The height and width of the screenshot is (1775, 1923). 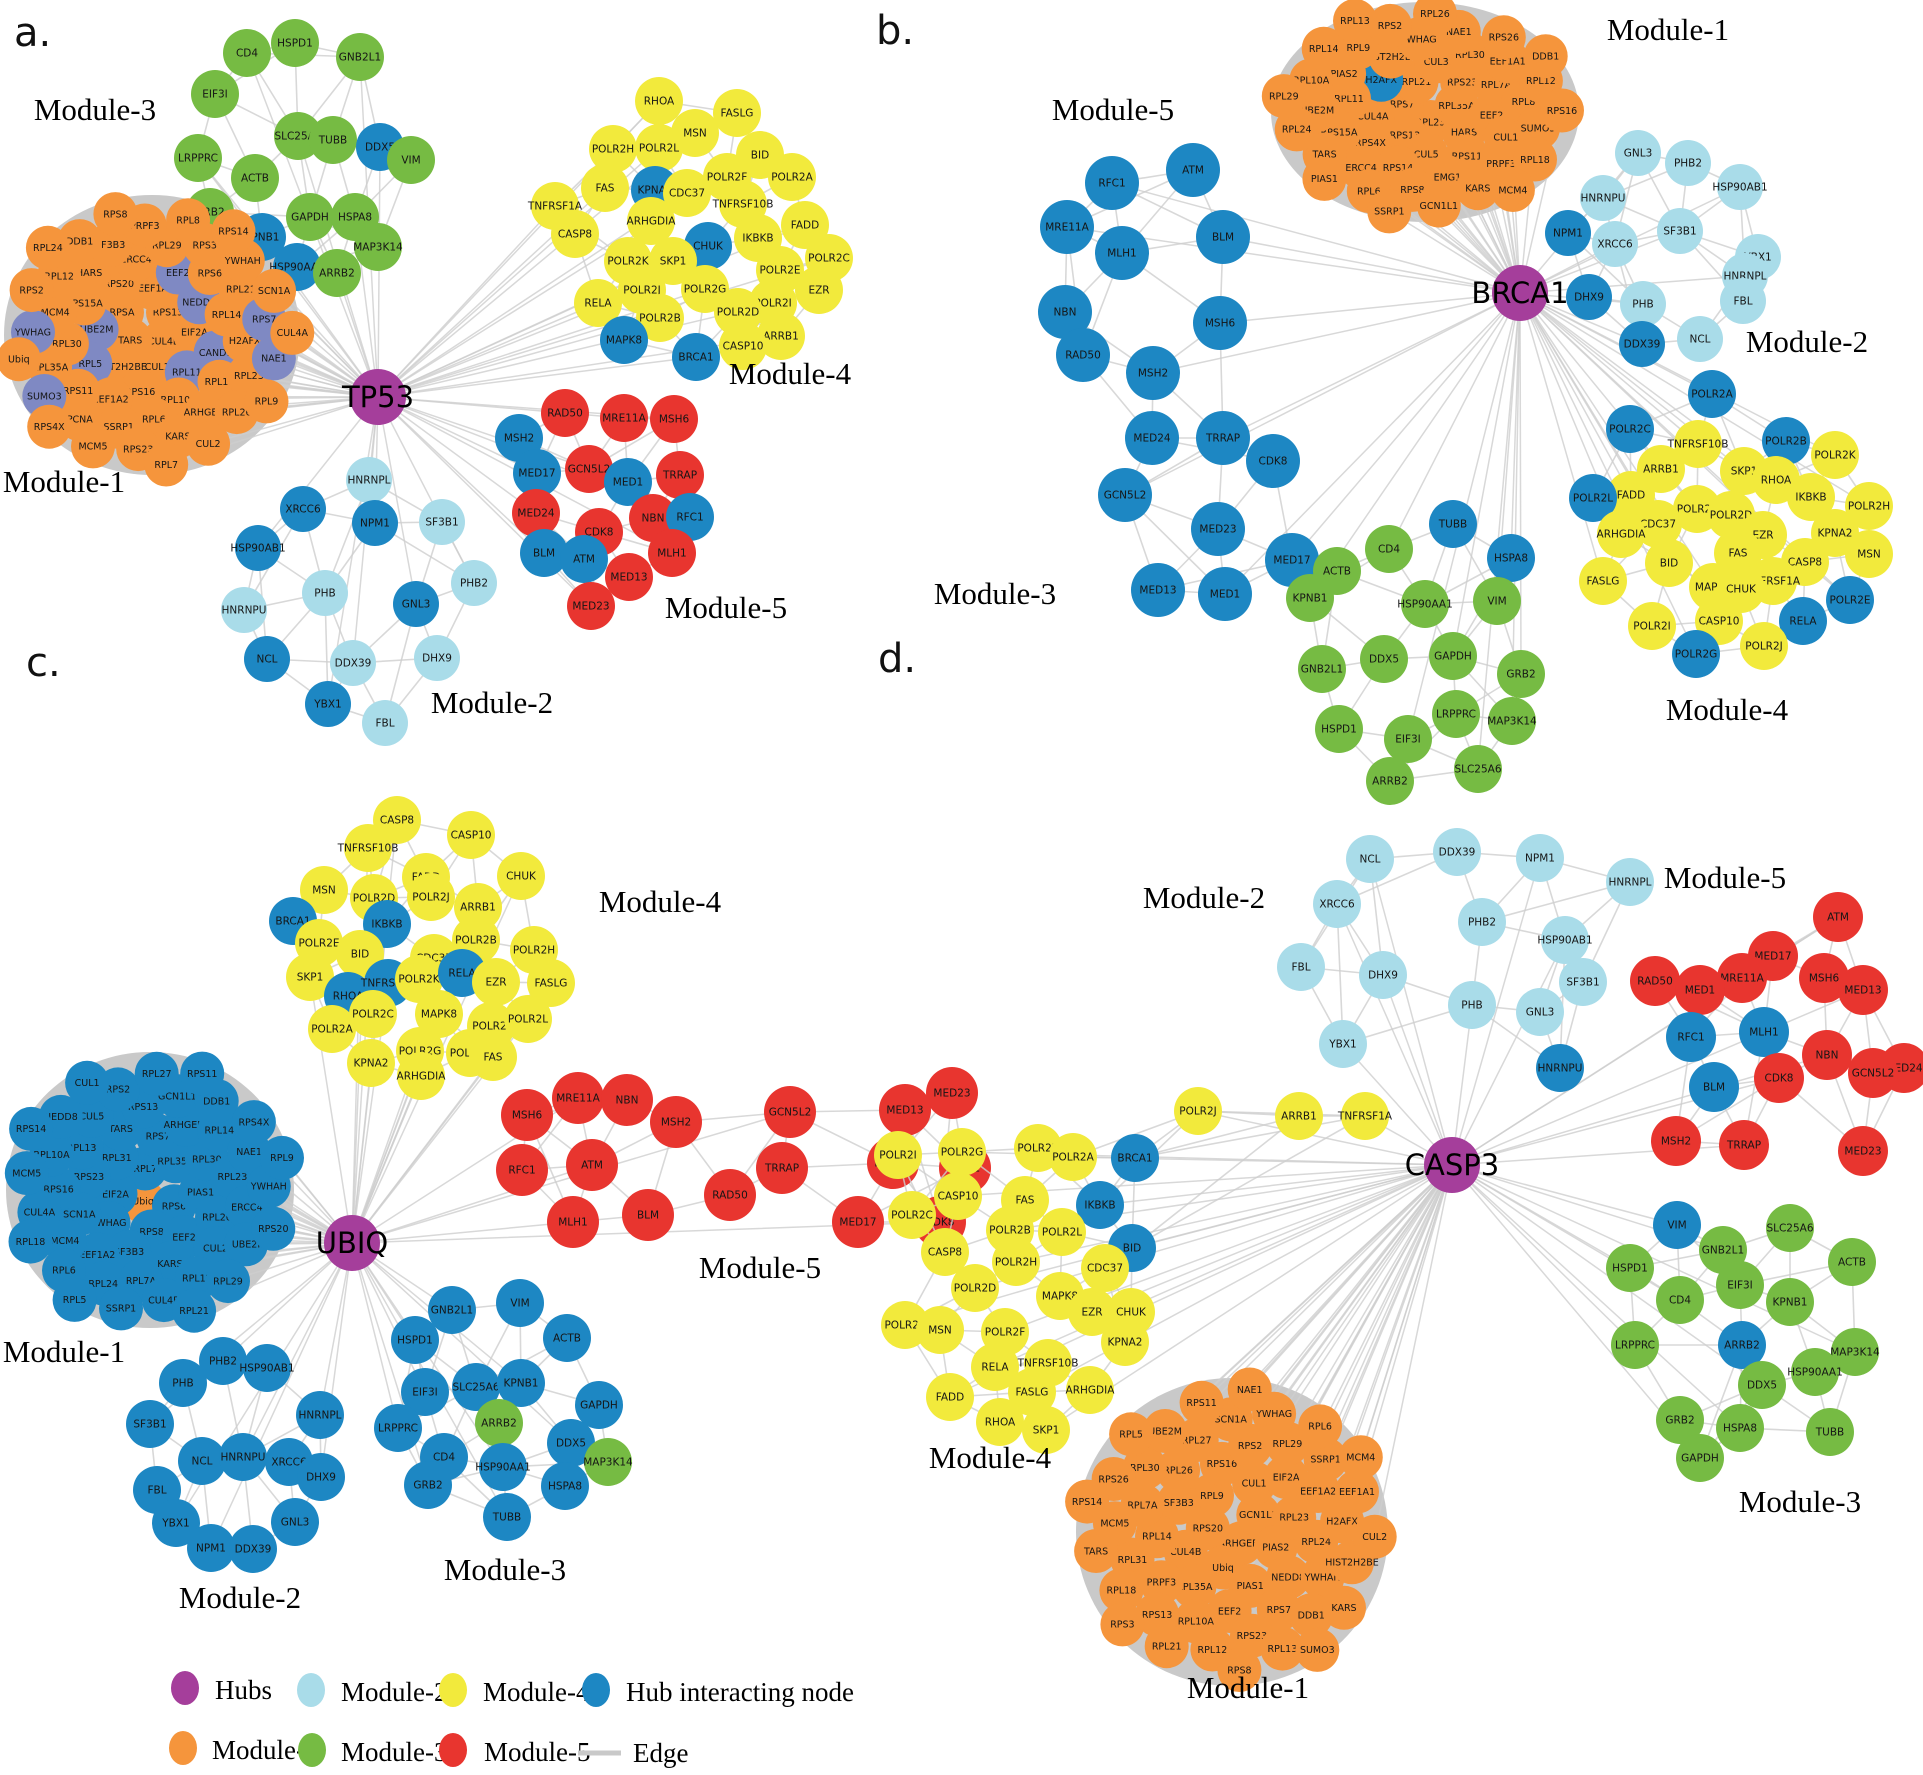 I want to click on node-d-PHB, so click(x=1472, y=1005).